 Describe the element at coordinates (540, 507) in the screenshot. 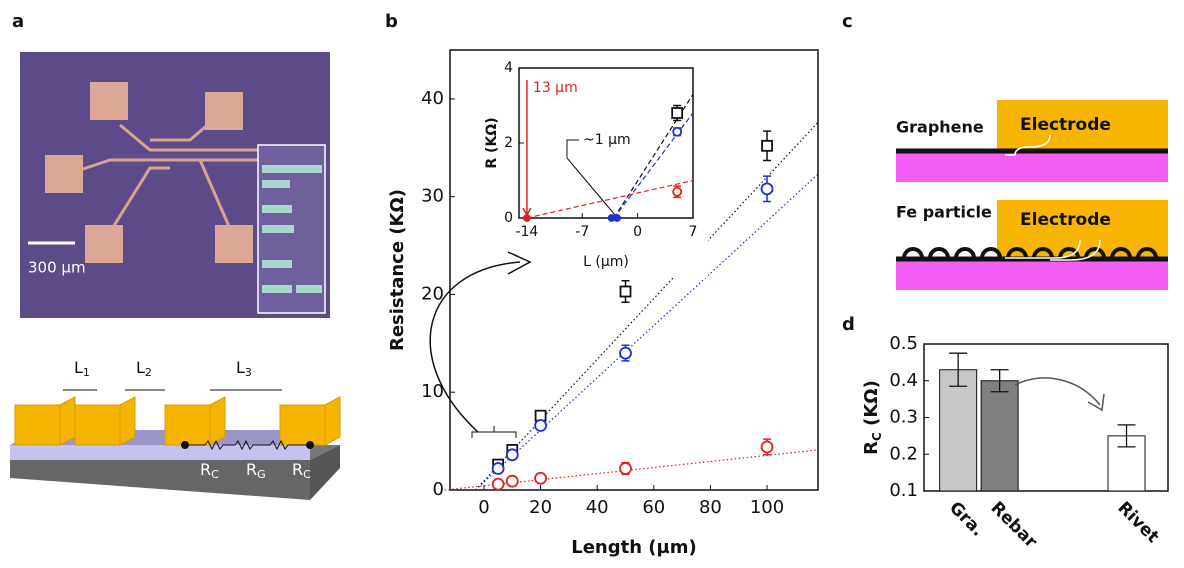

I see `x-tick-label: 20` at that location.